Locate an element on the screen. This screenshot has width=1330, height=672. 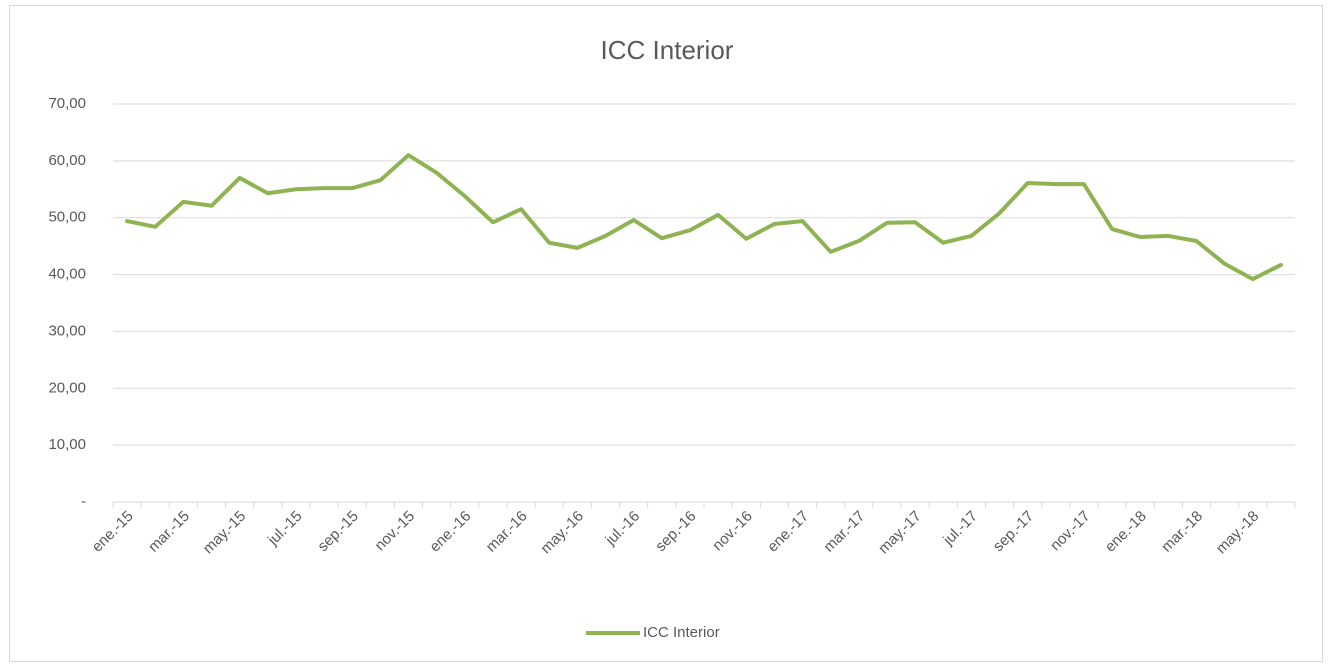
y-tick-label: 70,00 is located at coordinates (67, 103).